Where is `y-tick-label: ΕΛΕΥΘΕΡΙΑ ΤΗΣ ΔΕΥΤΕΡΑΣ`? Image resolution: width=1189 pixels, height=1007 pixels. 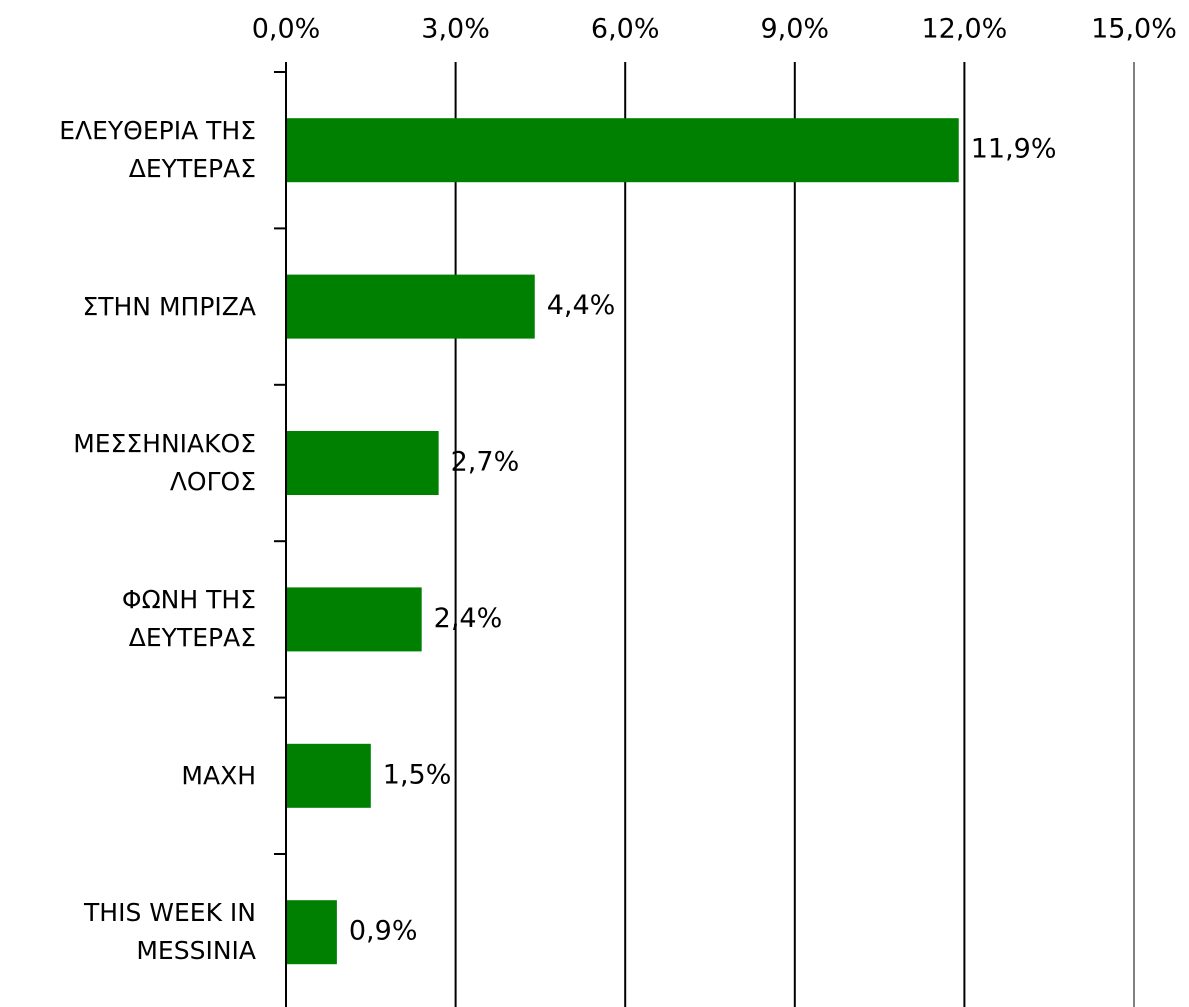 y-tick-label: ΕΛΕΥΘΕΡΙΑ ΤΗΣ ΔΕΥΤΕΡΑΣ is located at coordinates (157, 150).